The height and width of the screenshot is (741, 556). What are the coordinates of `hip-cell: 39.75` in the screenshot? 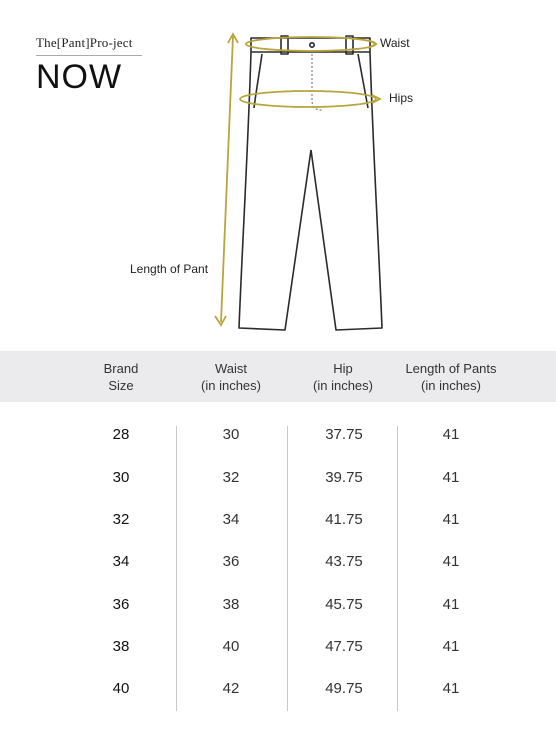 It's located at (344, 477).